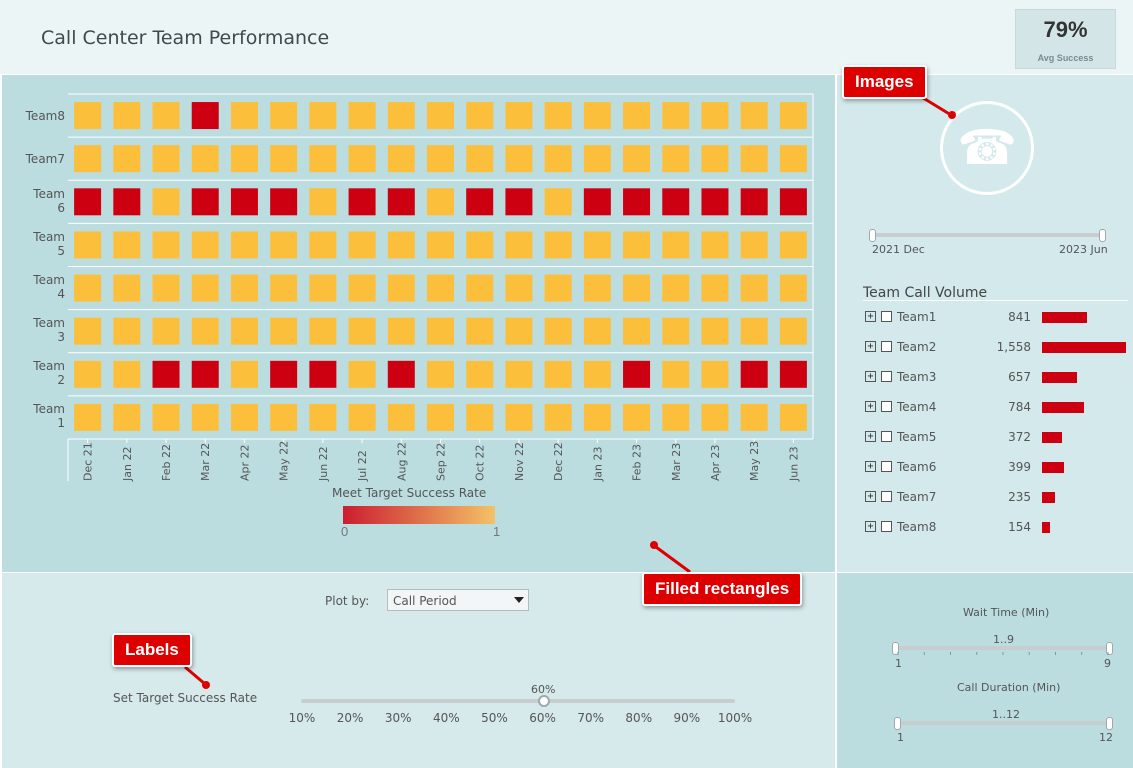  Describe the element at coordinates (997, 439) in the screenshot. I see `call-volume-row: + Team5 372` at that location.